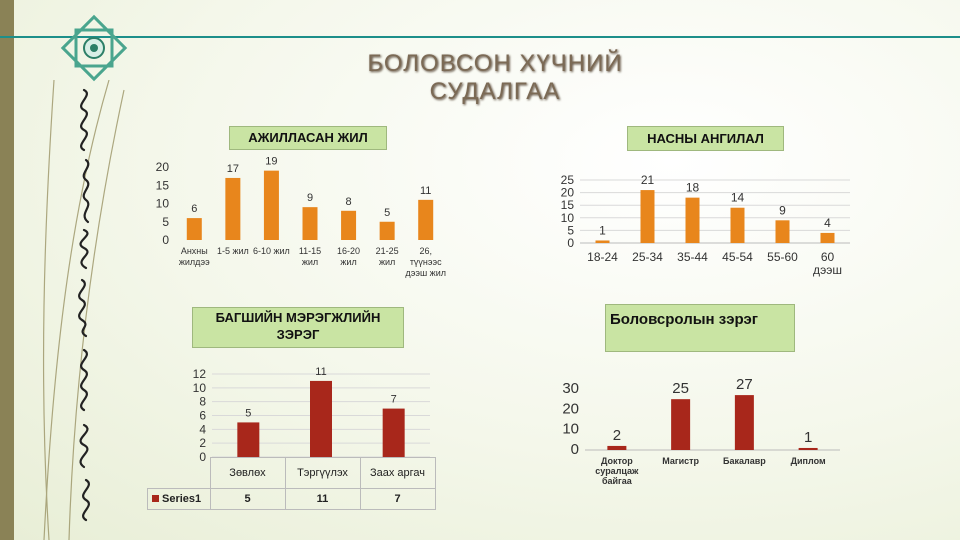 The image size is (960, 540). I want to click on data-label: 27, so click(744, 384).